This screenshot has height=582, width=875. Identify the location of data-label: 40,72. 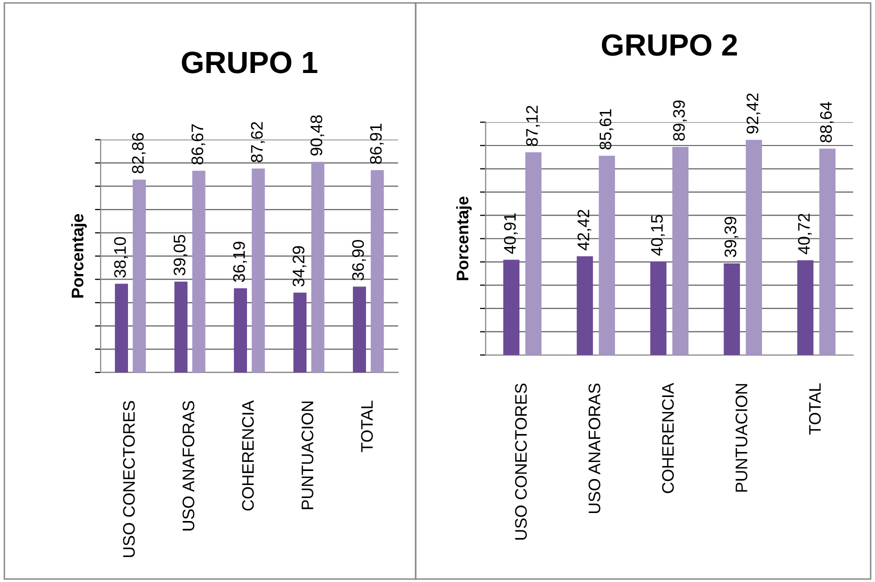
(805, 234).